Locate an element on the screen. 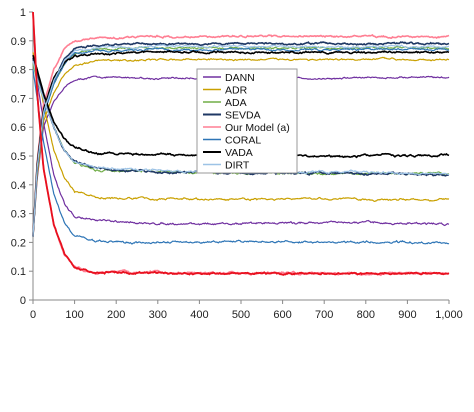 Image resolution: width=474 pixels, height=412 pixels. x-tick-label: 600 is located at coordinates (282, 315).